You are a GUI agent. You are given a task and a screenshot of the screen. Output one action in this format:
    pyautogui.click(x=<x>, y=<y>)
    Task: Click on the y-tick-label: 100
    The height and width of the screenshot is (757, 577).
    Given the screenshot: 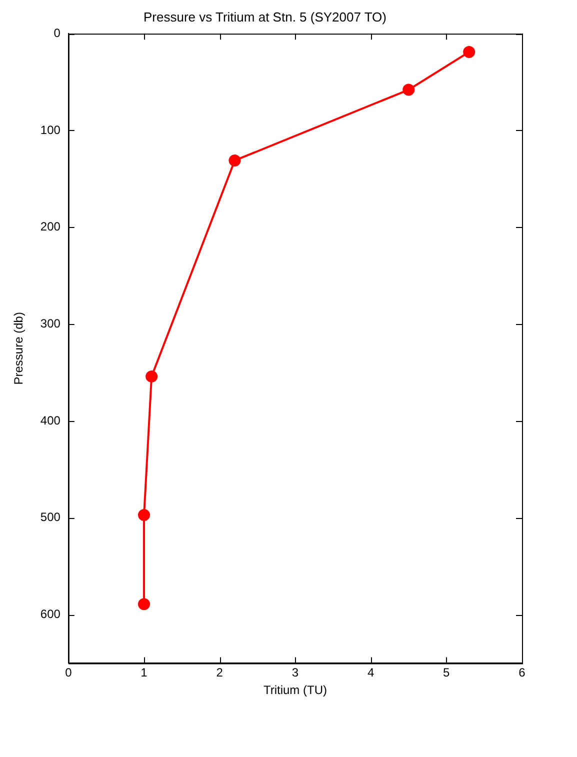 What is the action you would take?
    pyautogui.click(x=50, y=129)
    